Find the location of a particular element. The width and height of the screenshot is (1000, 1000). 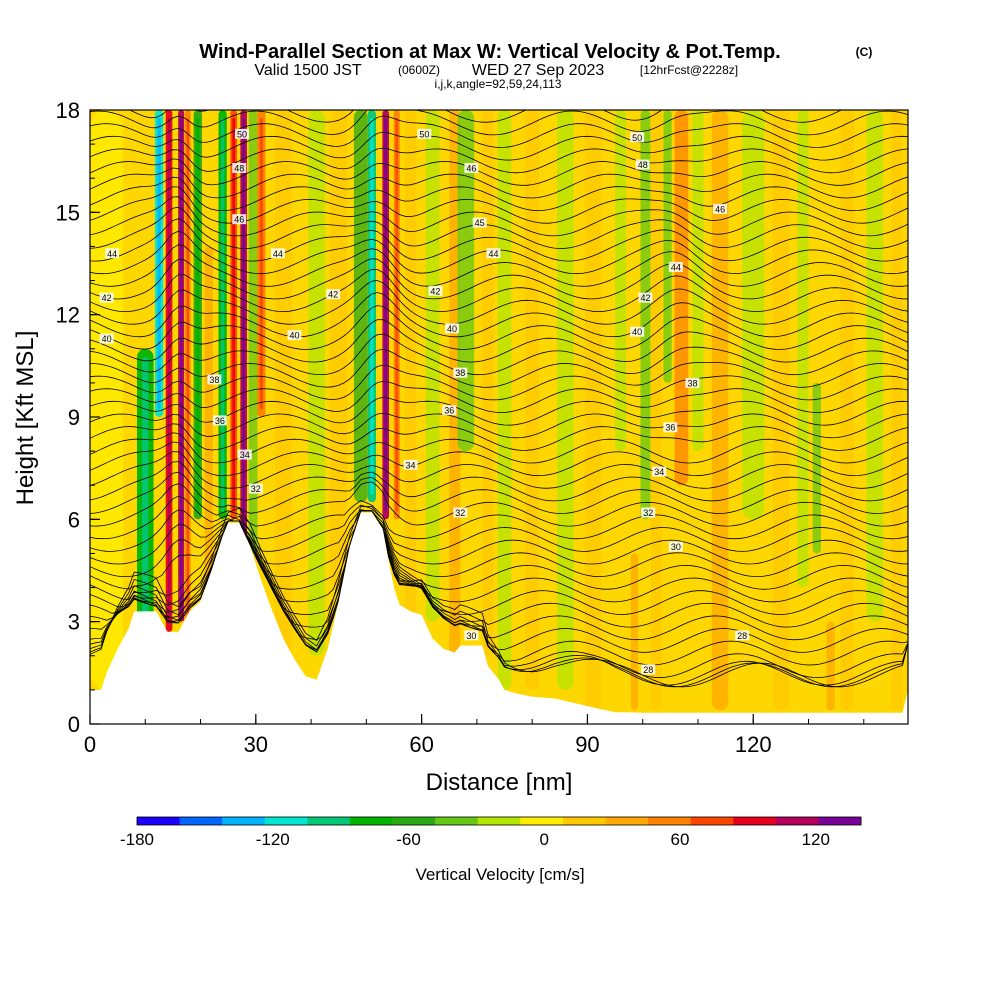

contour-label-text: 48 is located at coordinates (239, 168).